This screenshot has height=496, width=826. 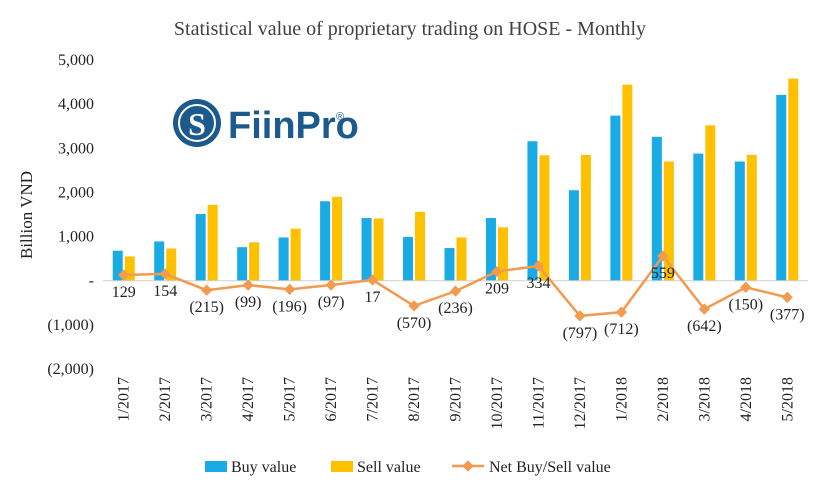 What do you see at coordinates (704, 326) in the screenshot?
I see `net-data-label: (642)` at bounding box center [704, 326].